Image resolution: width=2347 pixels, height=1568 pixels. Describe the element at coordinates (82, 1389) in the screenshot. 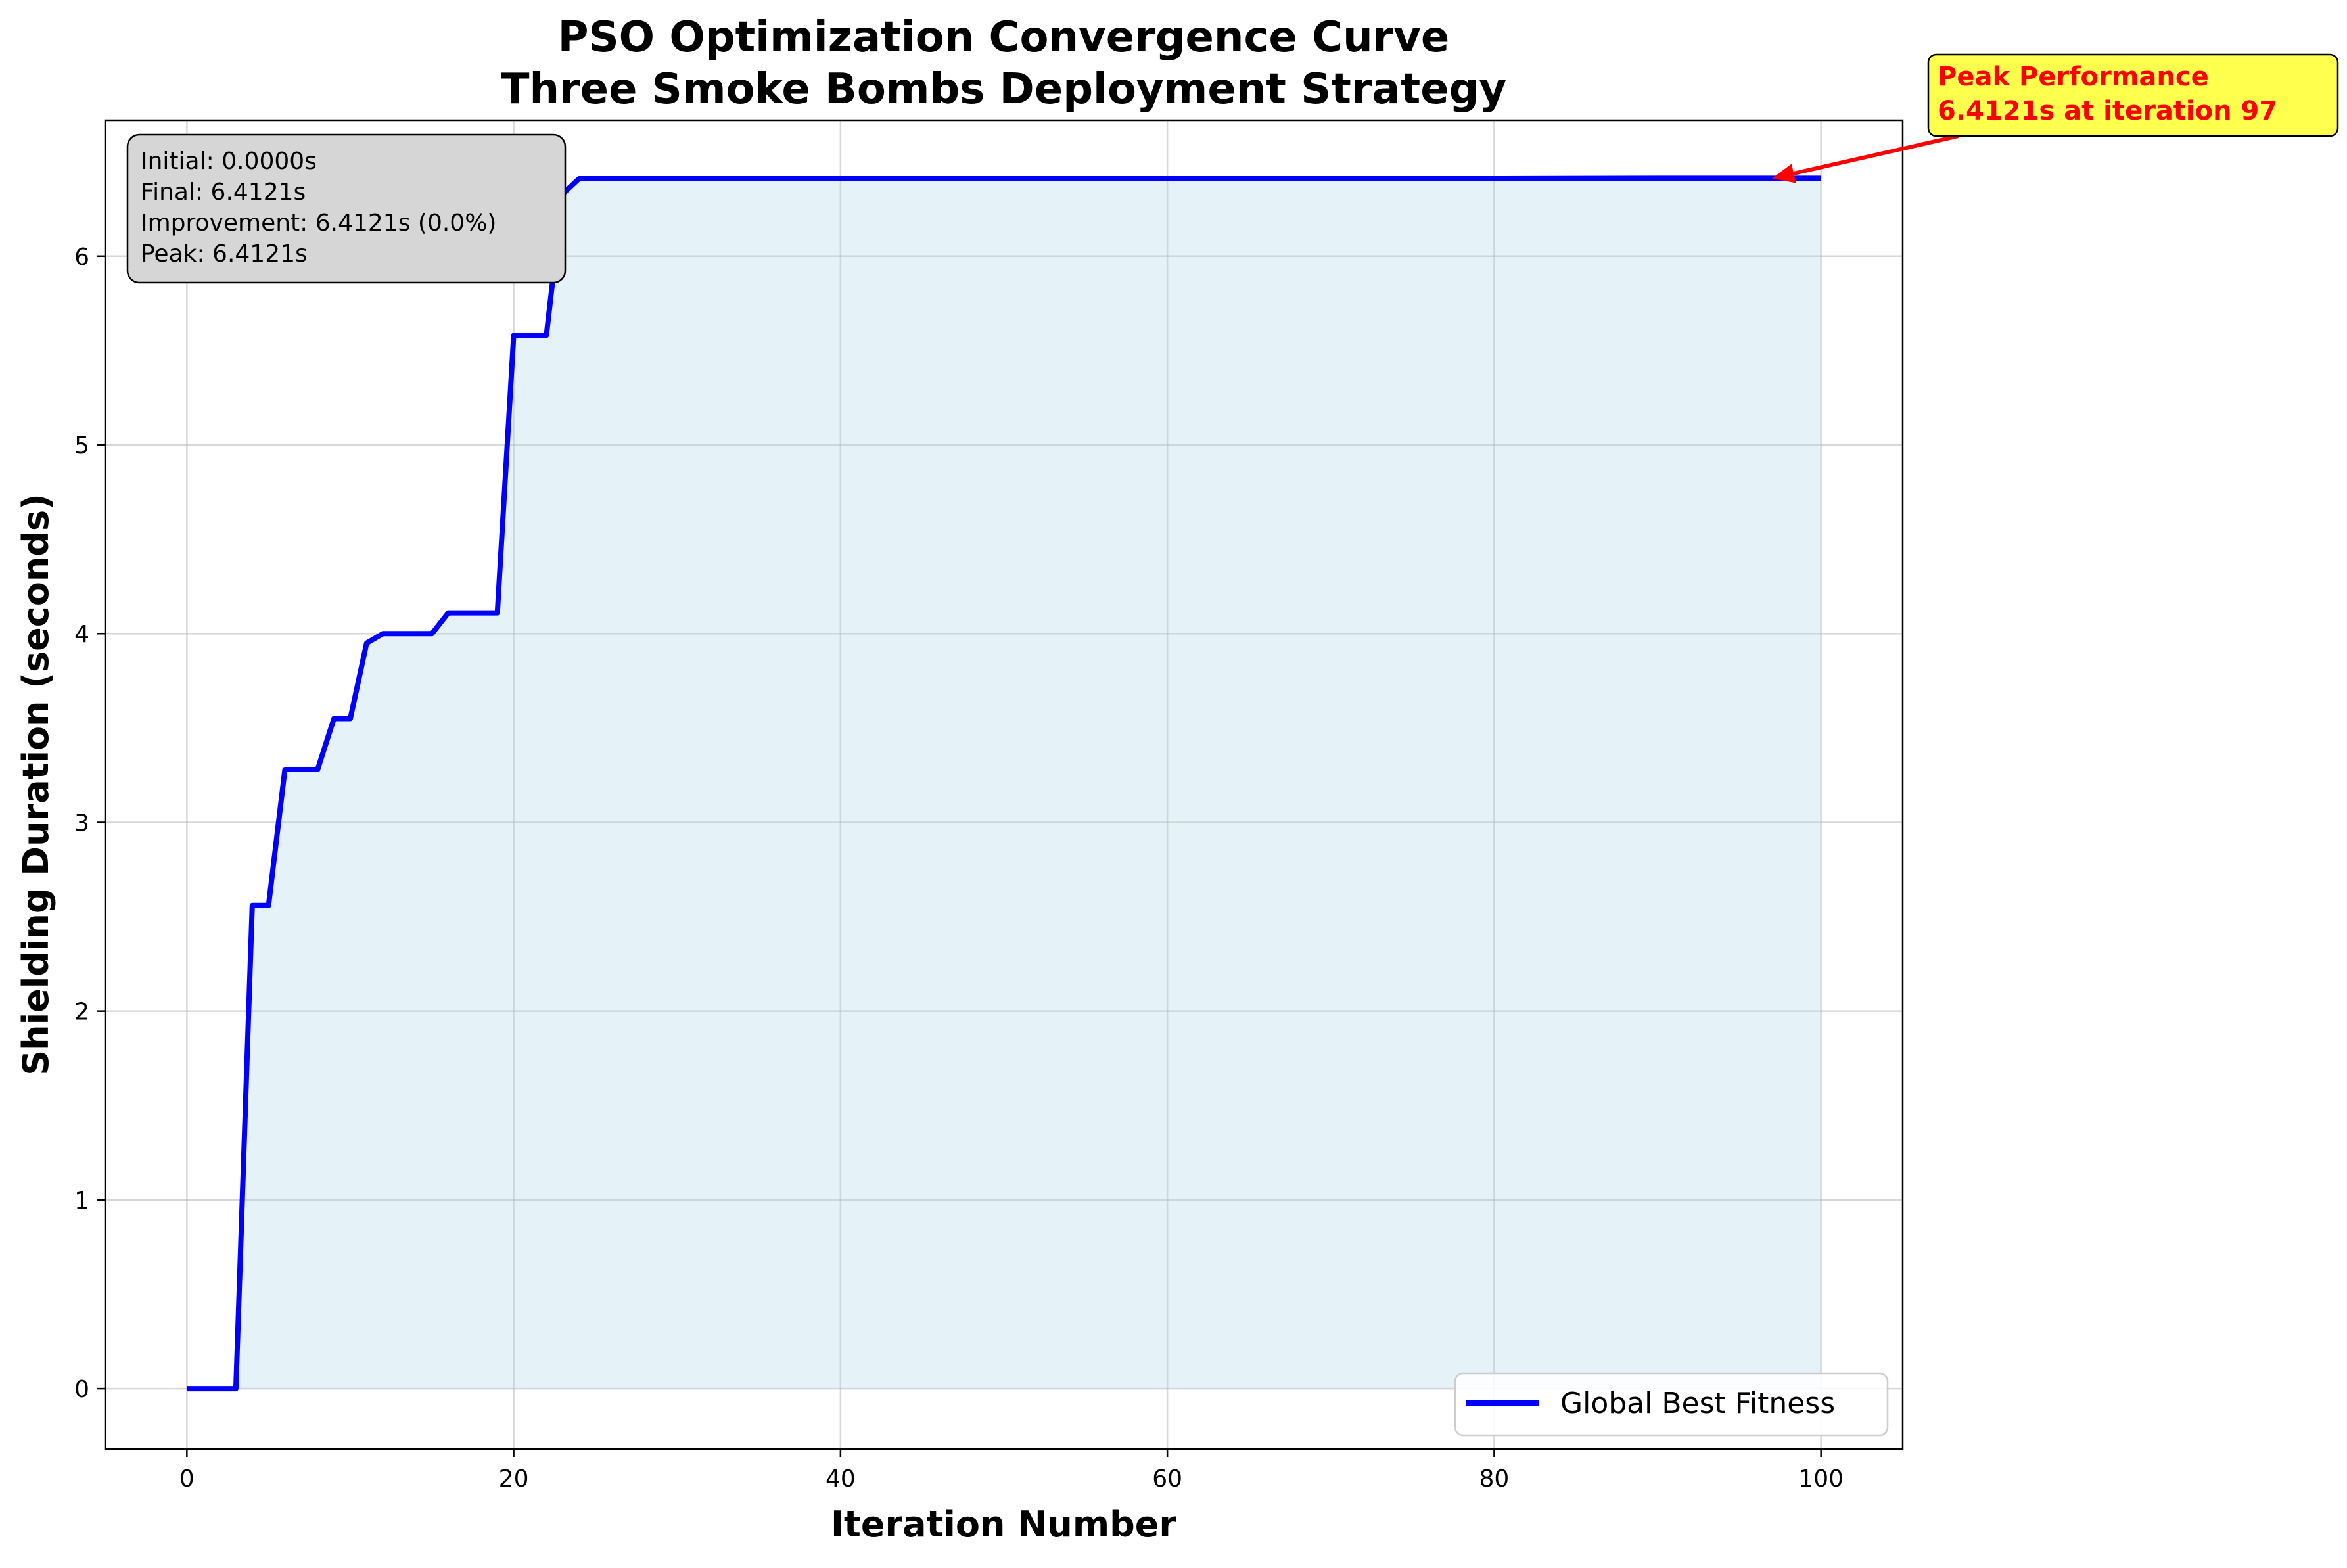

I see `y-tick-label: 0` at that location.